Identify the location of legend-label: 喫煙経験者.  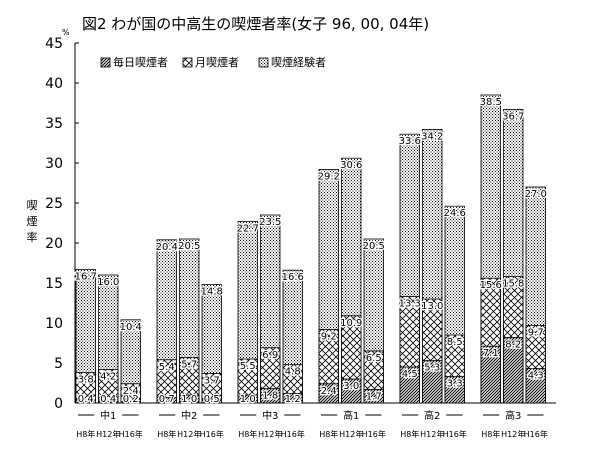
(298, 62).